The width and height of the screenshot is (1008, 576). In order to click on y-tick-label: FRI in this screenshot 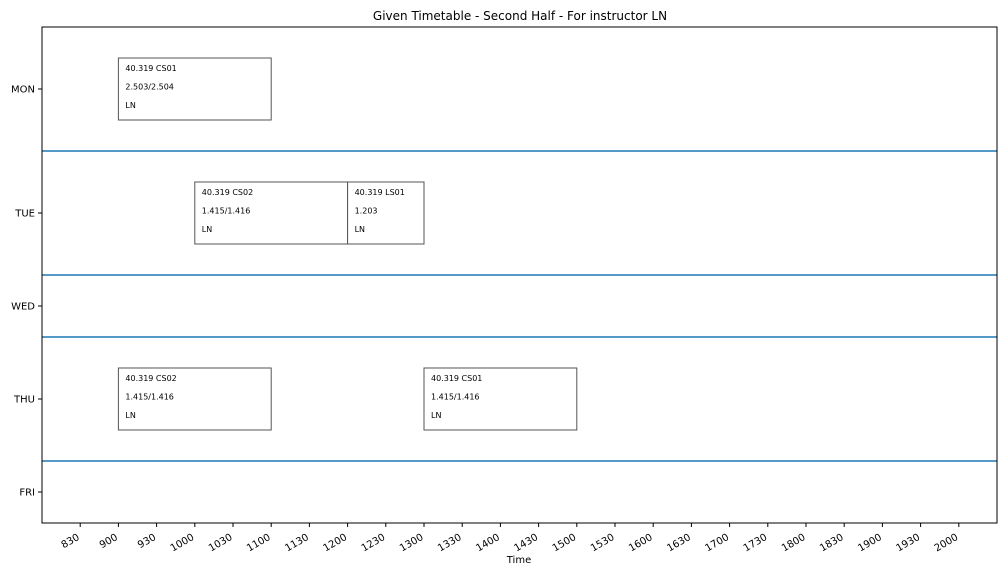, I will do `click(27, 493)`.